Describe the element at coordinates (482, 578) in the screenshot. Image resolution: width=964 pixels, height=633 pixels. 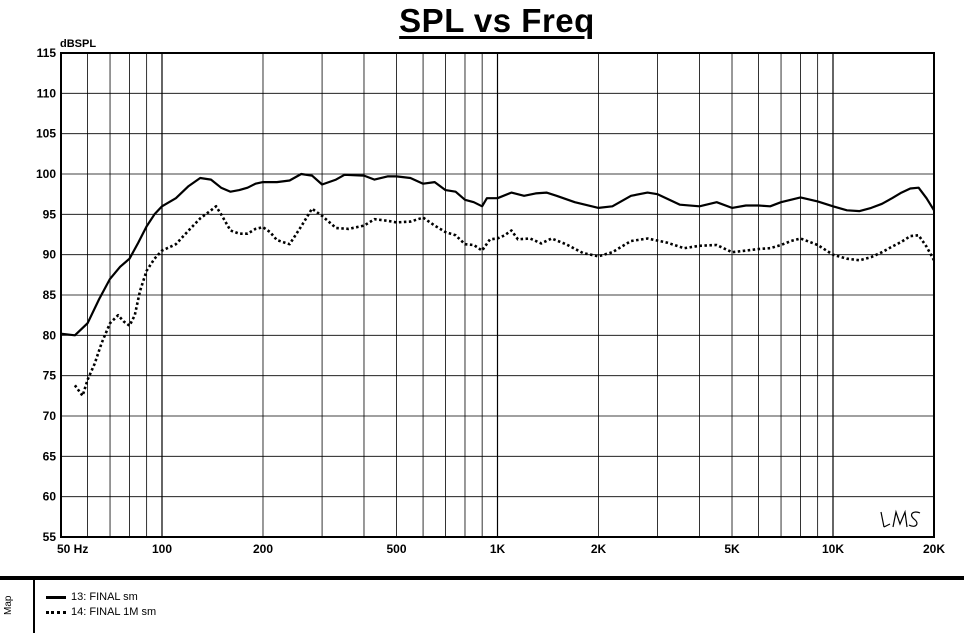
I see `legend-top-bar` at that location.